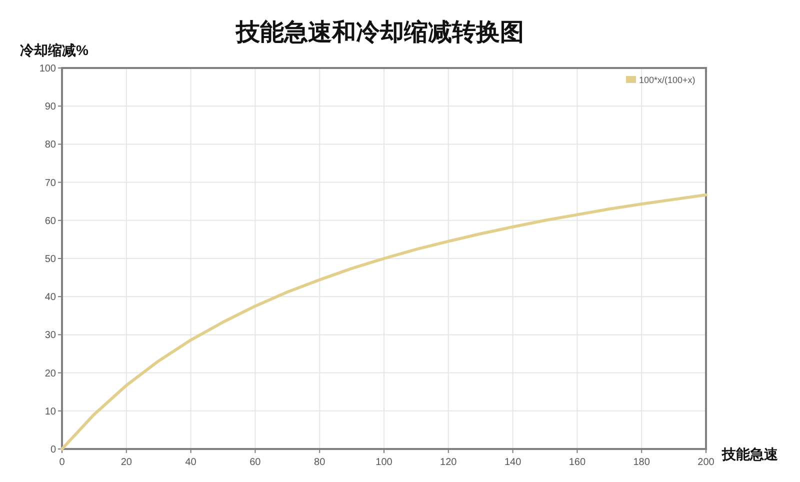 The height and width of the screenshot is (482, 800). Describe the element at coordinates (256, 462) in the screenshot. I see `x-tick-label: 60` at that location.